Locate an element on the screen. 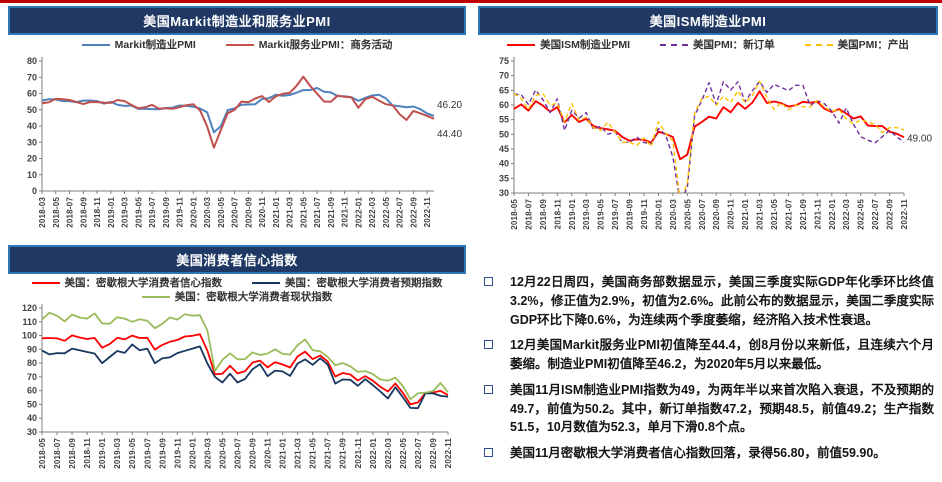 The width and height of the screenshot is (942, 482). x-tick-label: 2022-01 is located at coordinates (832, 214).